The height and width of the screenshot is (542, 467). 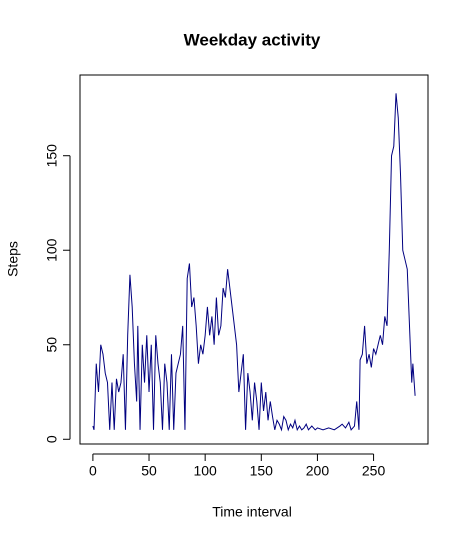 I want to click on y-axis-label: Steps, so click(x=13, y=259).